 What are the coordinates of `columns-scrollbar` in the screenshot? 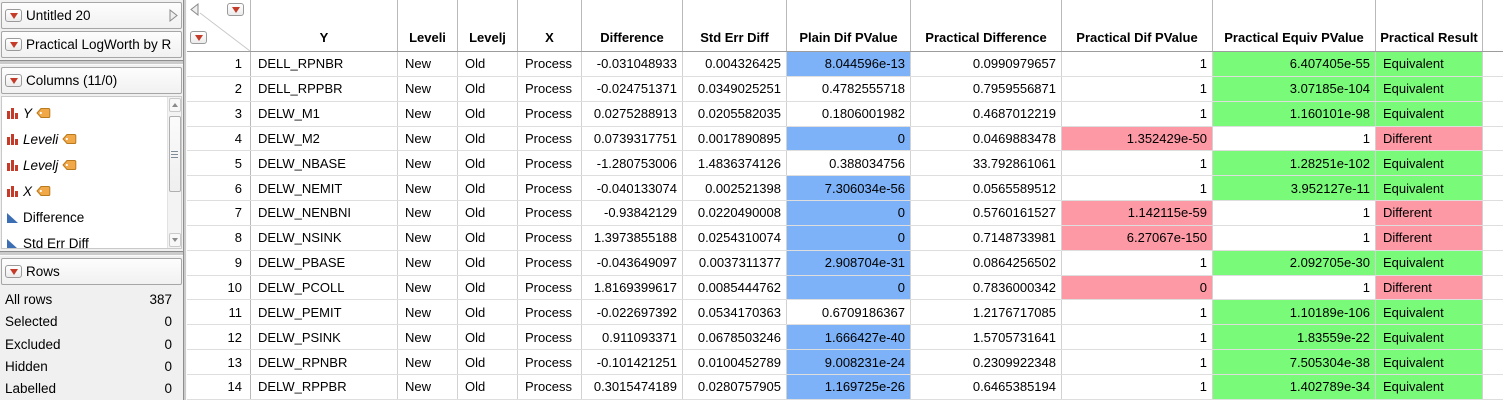 It's located at (174, 173).